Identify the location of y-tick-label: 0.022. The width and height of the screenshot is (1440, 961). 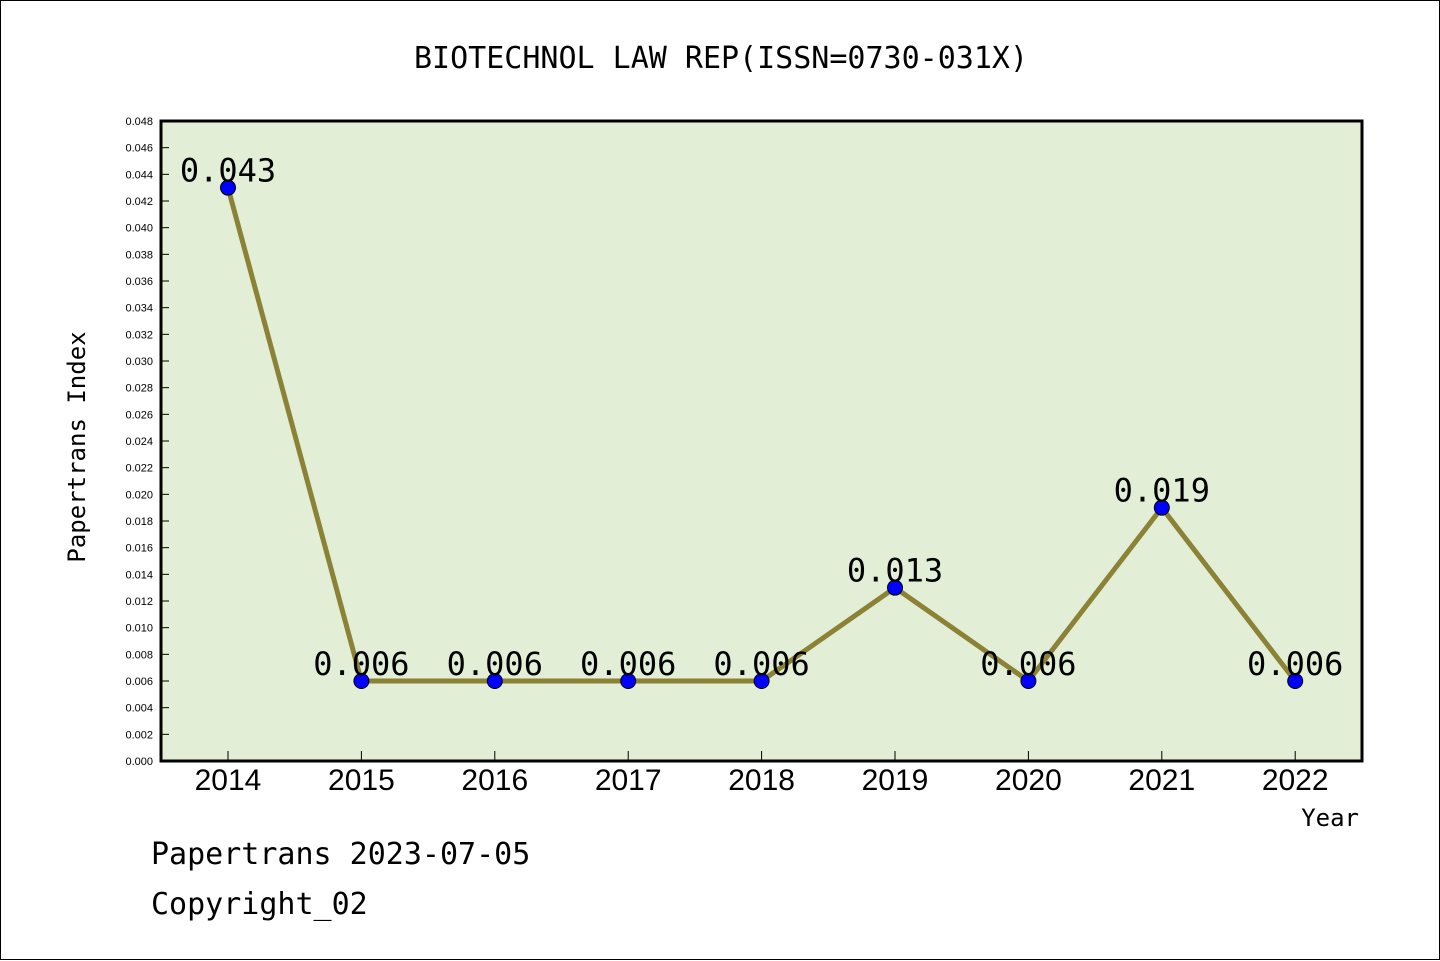
(139, 469).